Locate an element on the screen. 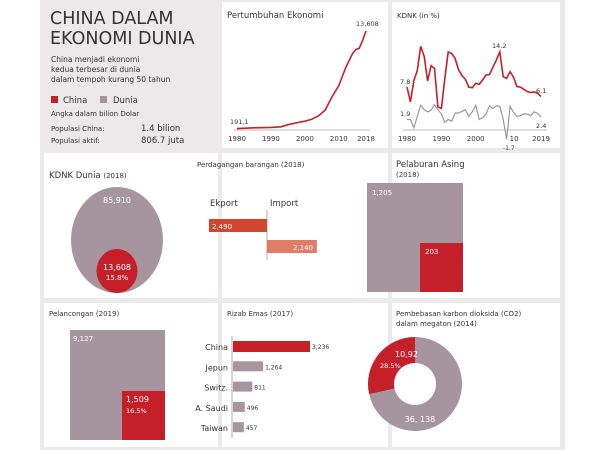 The height and width of the screenshot is (450, 600). gold-value-label: 811 is located at coordinates (260, 388).